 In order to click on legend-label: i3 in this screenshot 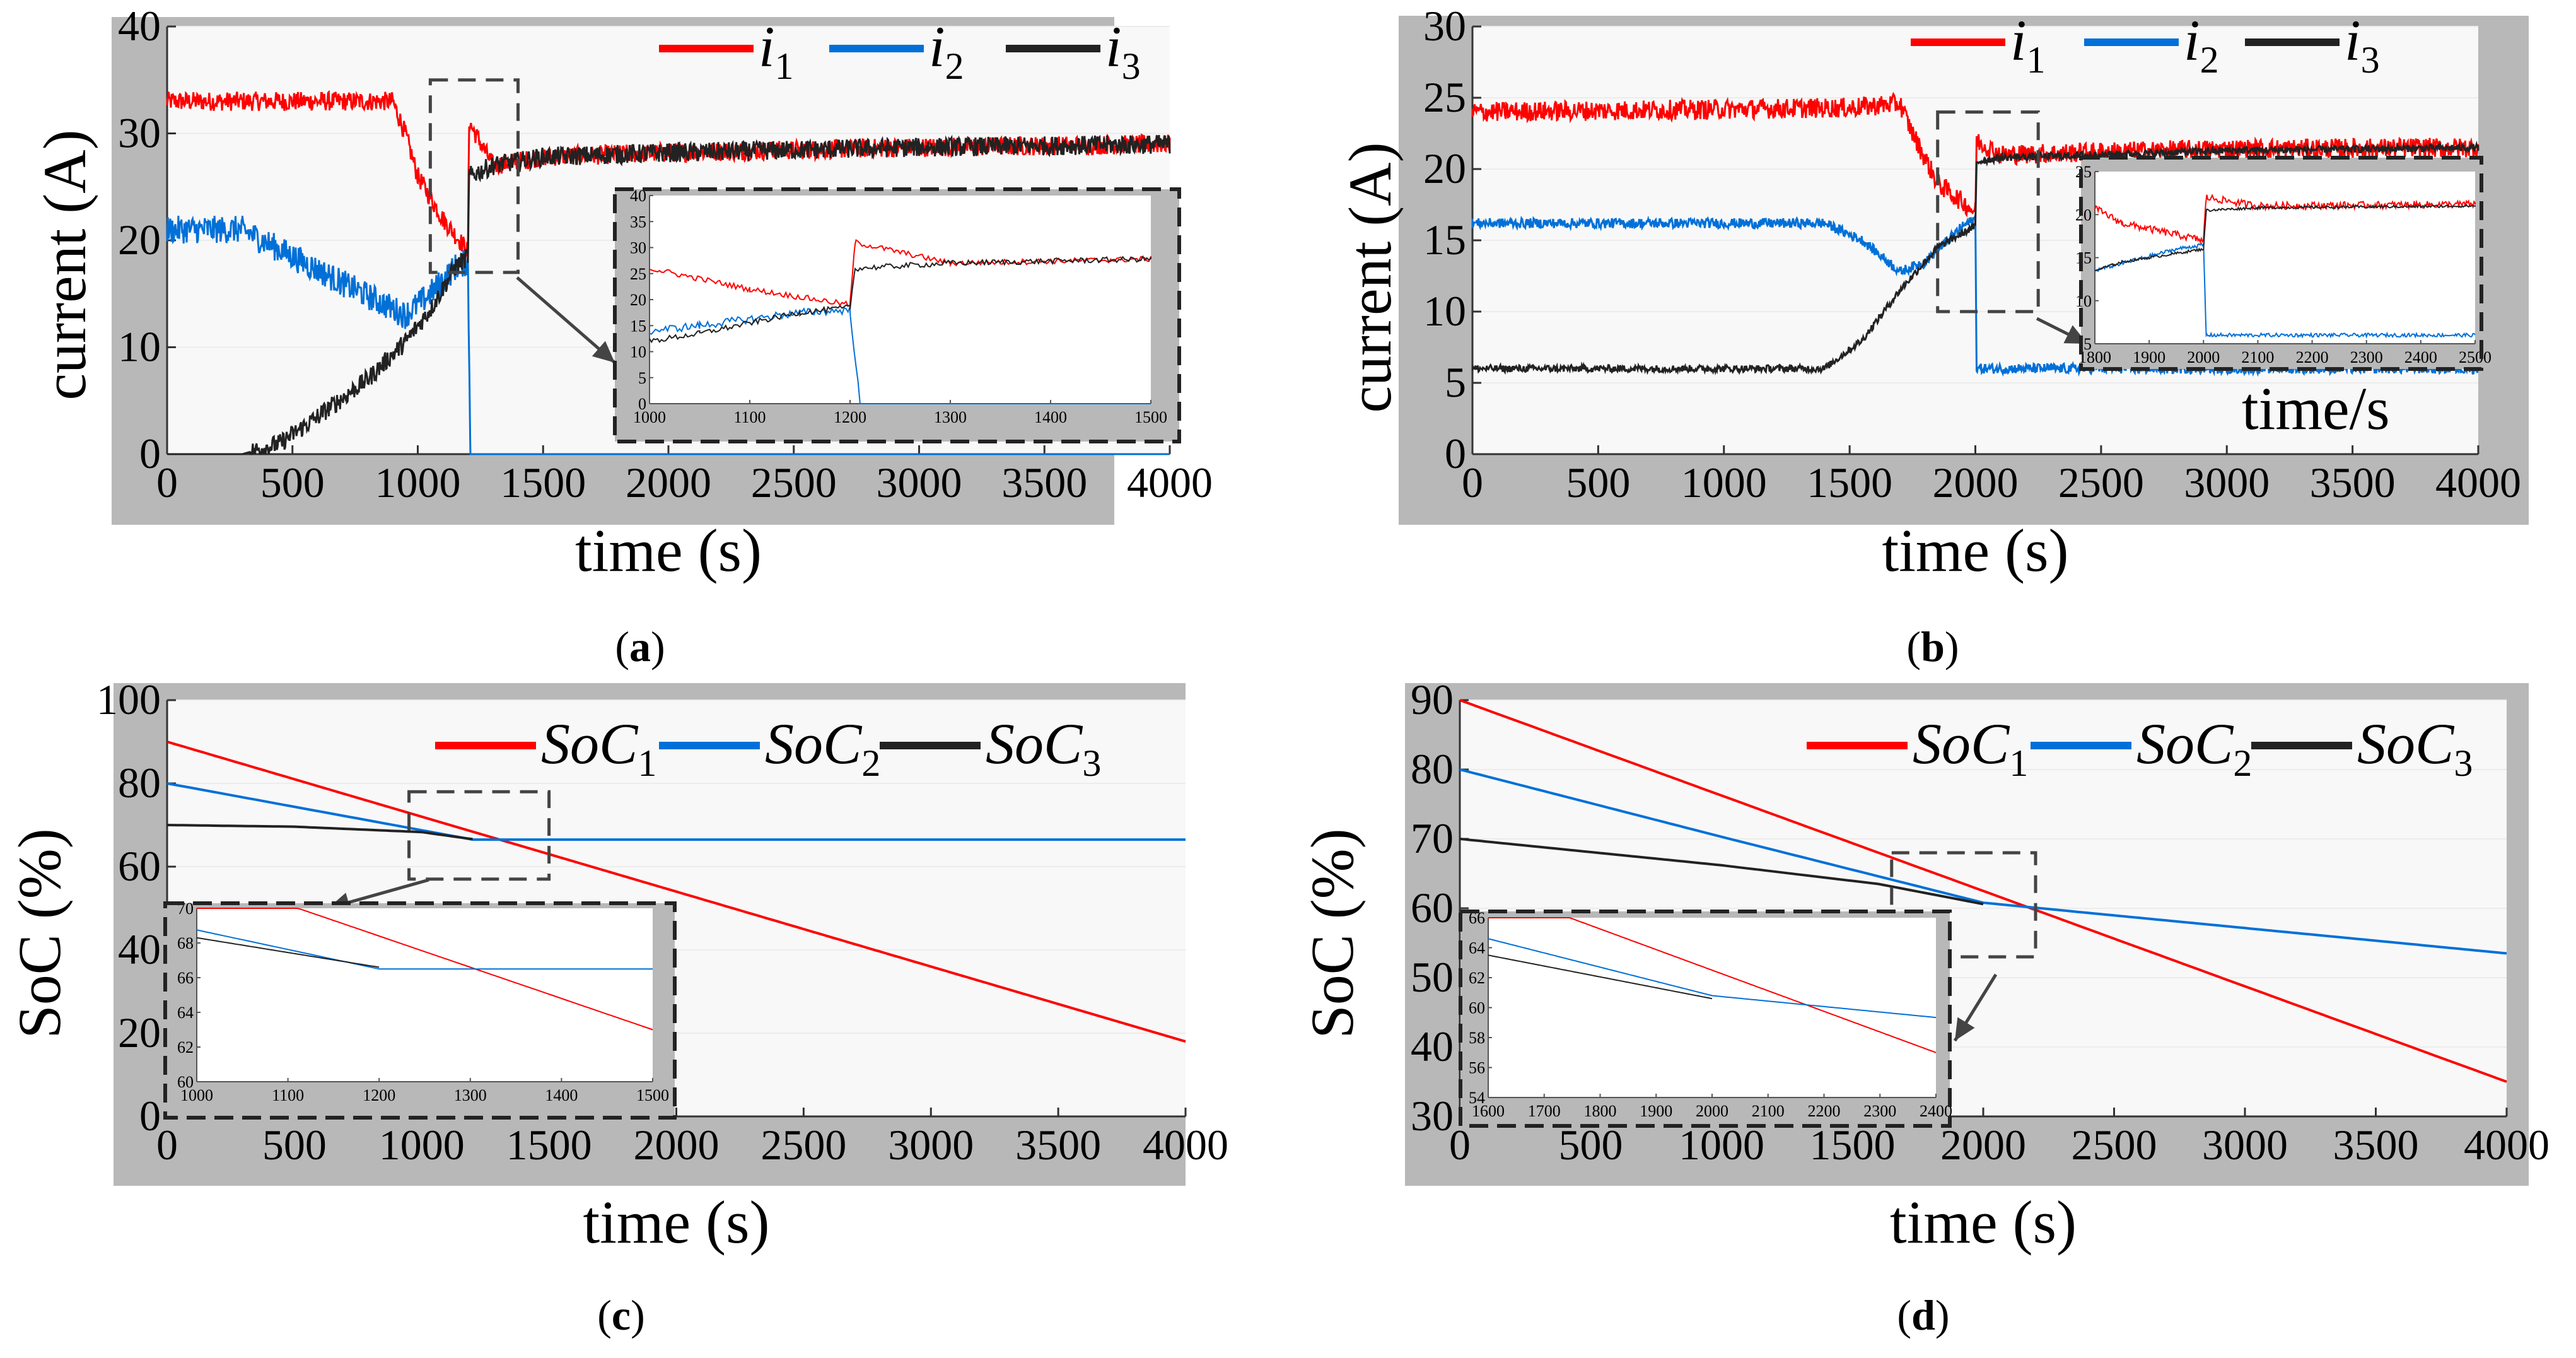, I will do `click(2362, 44)`.